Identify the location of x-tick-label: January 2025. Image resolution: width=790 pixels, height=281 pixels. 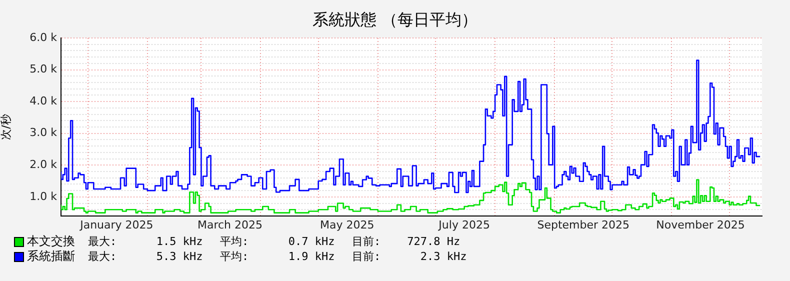
(116, 225).